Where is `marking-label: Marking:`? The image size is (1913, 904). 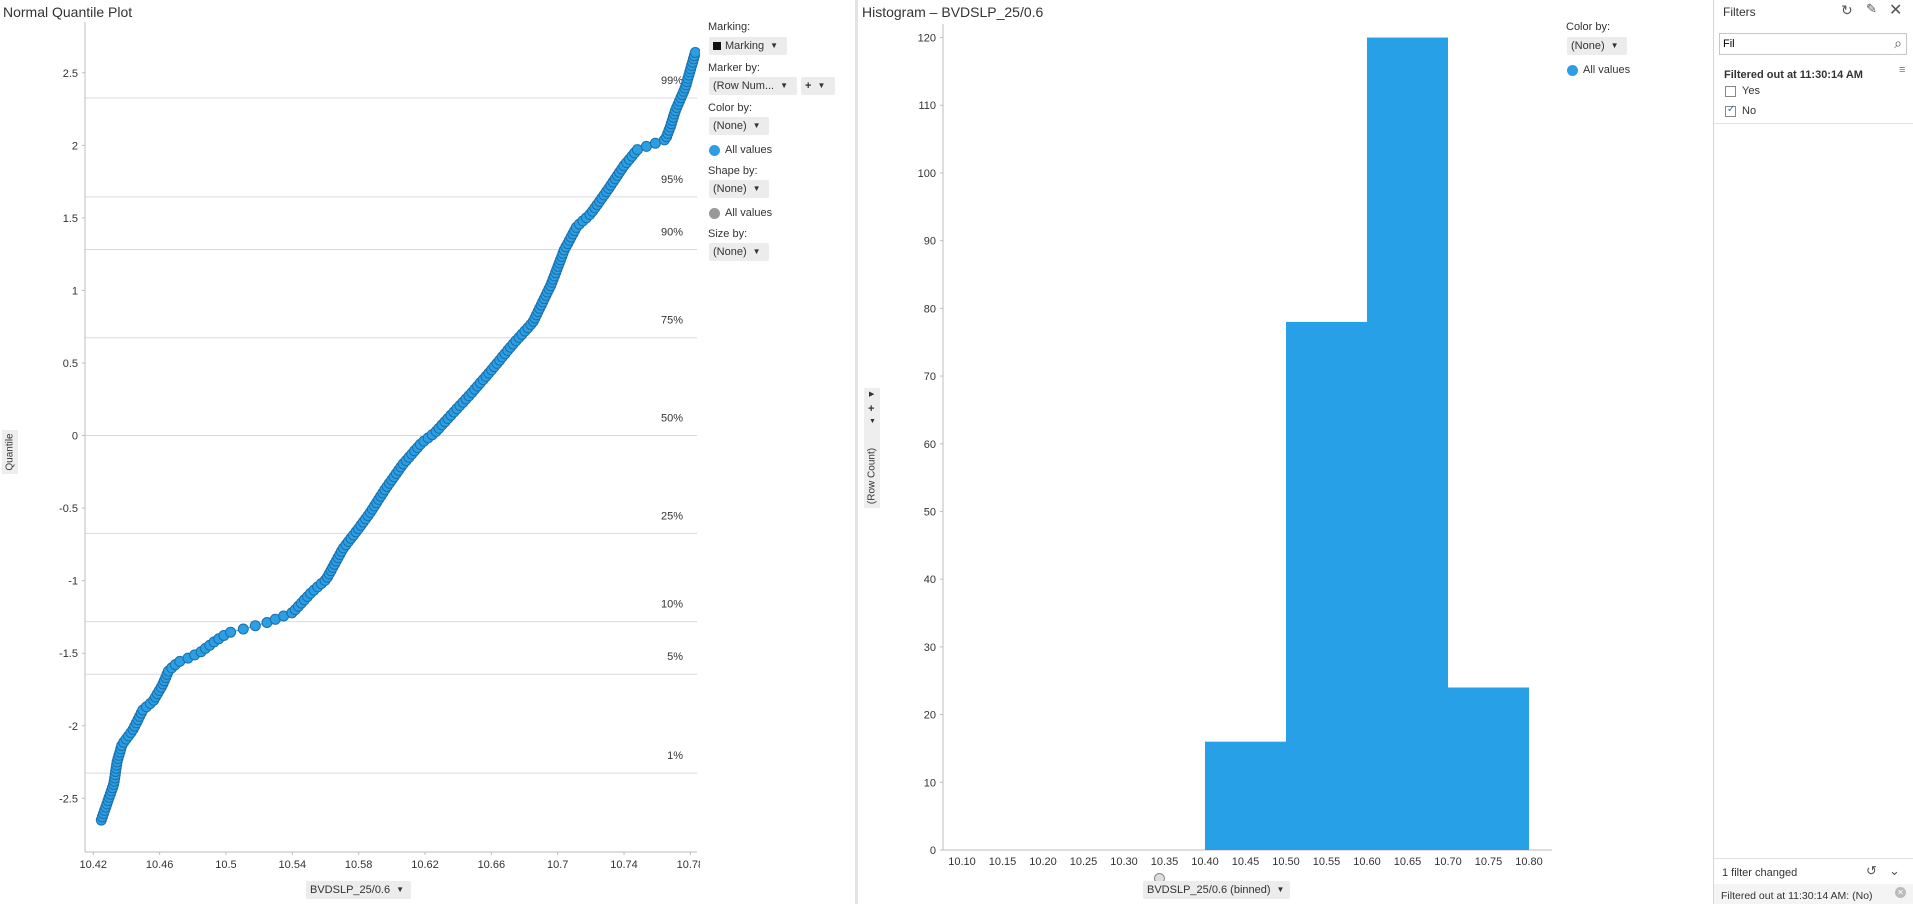 marking-label: Marking: is located at coordinates (729, 27).